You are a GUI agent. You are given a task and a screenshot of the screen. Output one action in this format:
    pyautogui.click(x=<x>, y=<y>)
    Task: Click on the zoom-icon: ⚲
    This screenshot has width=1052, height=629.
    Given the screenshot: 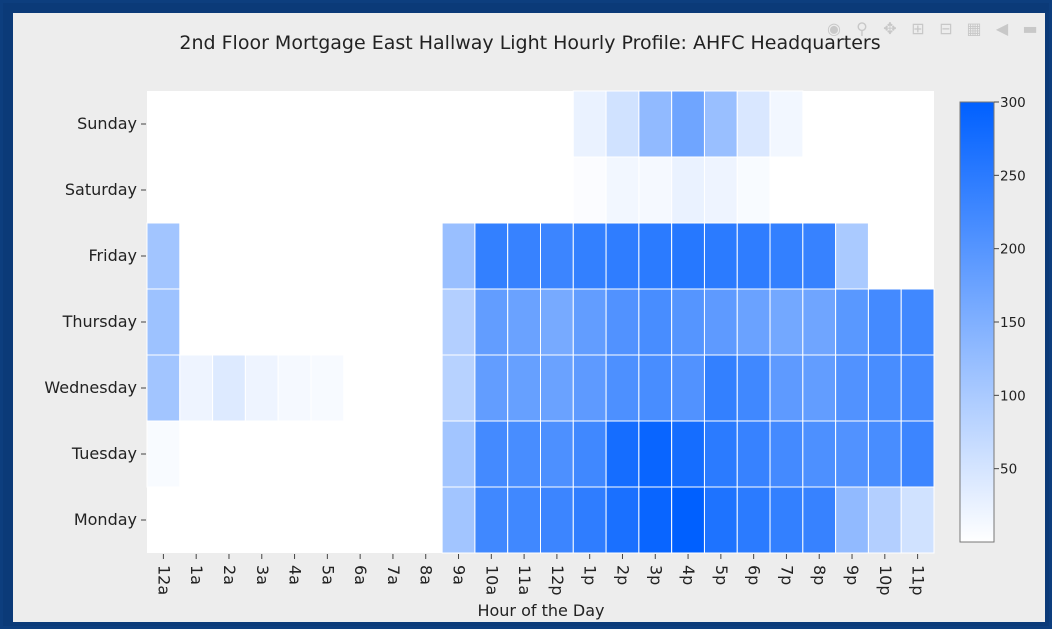 What is the action you would take?
    pyautogui.click(x=862, y=28)
    